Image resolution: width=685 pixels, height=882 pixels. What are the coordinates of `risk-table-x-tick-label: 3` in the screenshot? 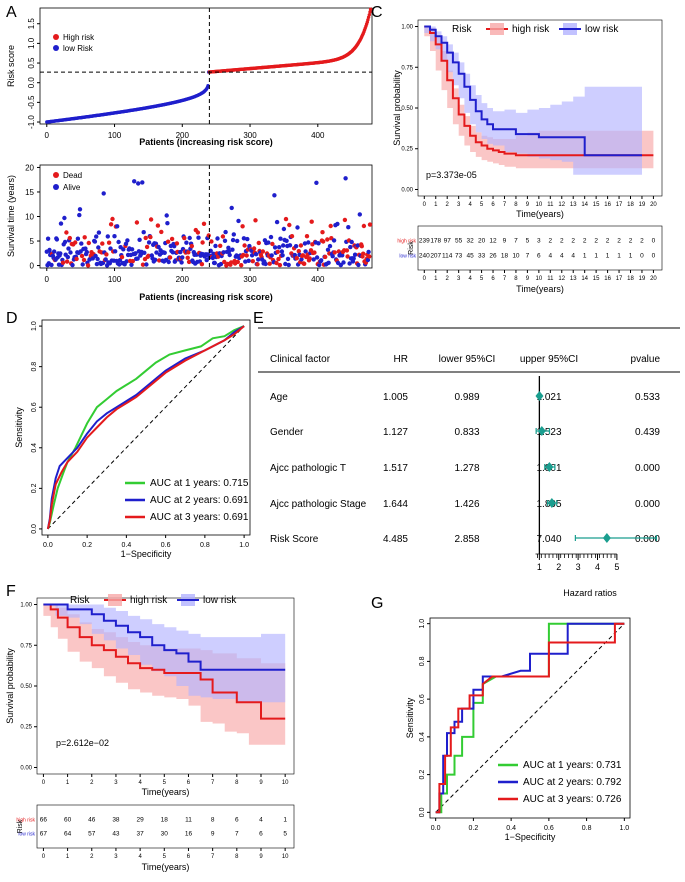 It's located at (459, 279).